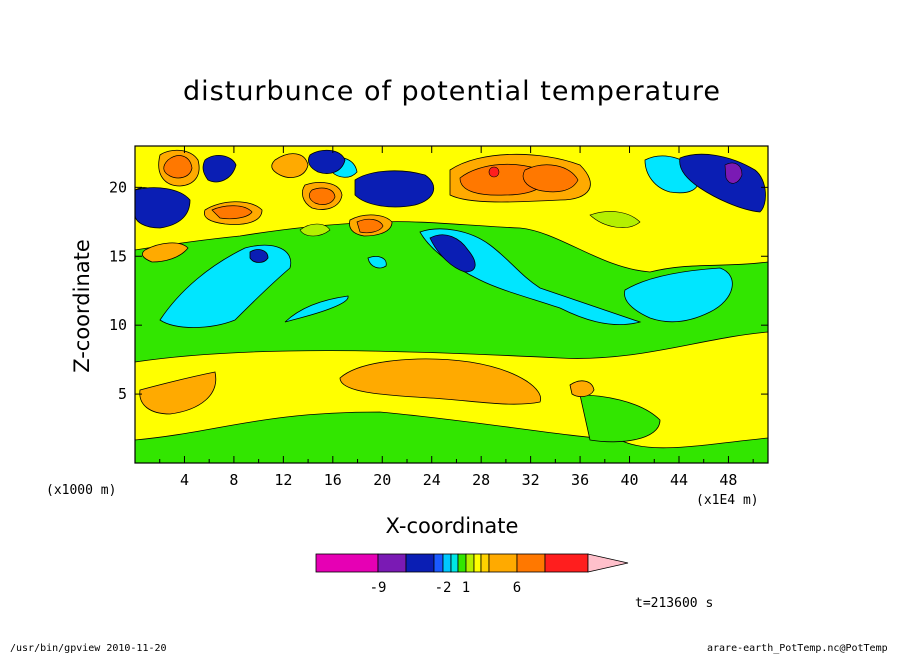  What do you see at coordinates (88, 648) in the screenshot?
I see `footer-left: /usr/bin/gpview 2010-11-20` at bounding box center [88, 648].